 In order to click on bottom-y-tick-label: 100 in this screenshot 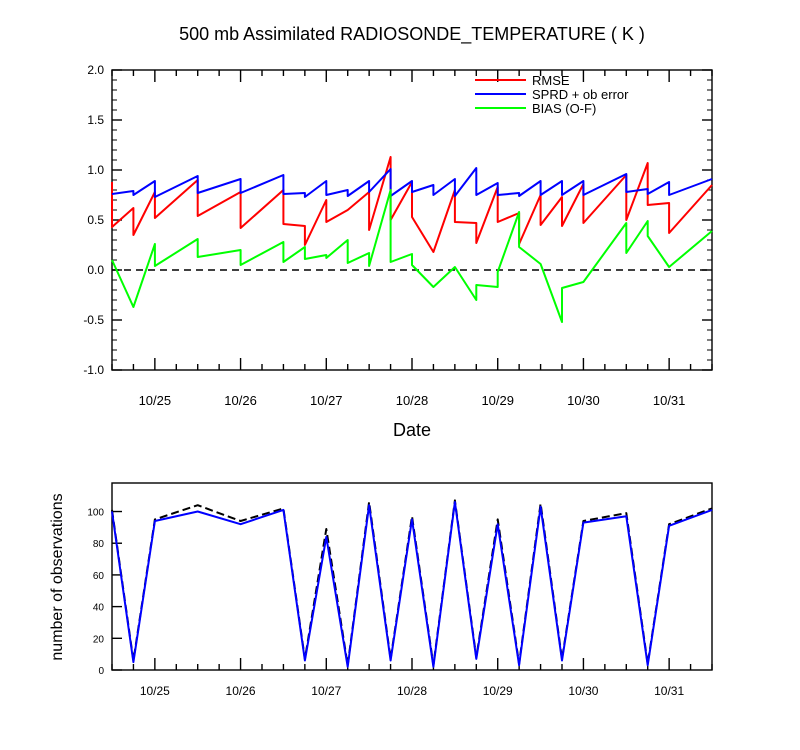, I will do `click(95, 513)`.